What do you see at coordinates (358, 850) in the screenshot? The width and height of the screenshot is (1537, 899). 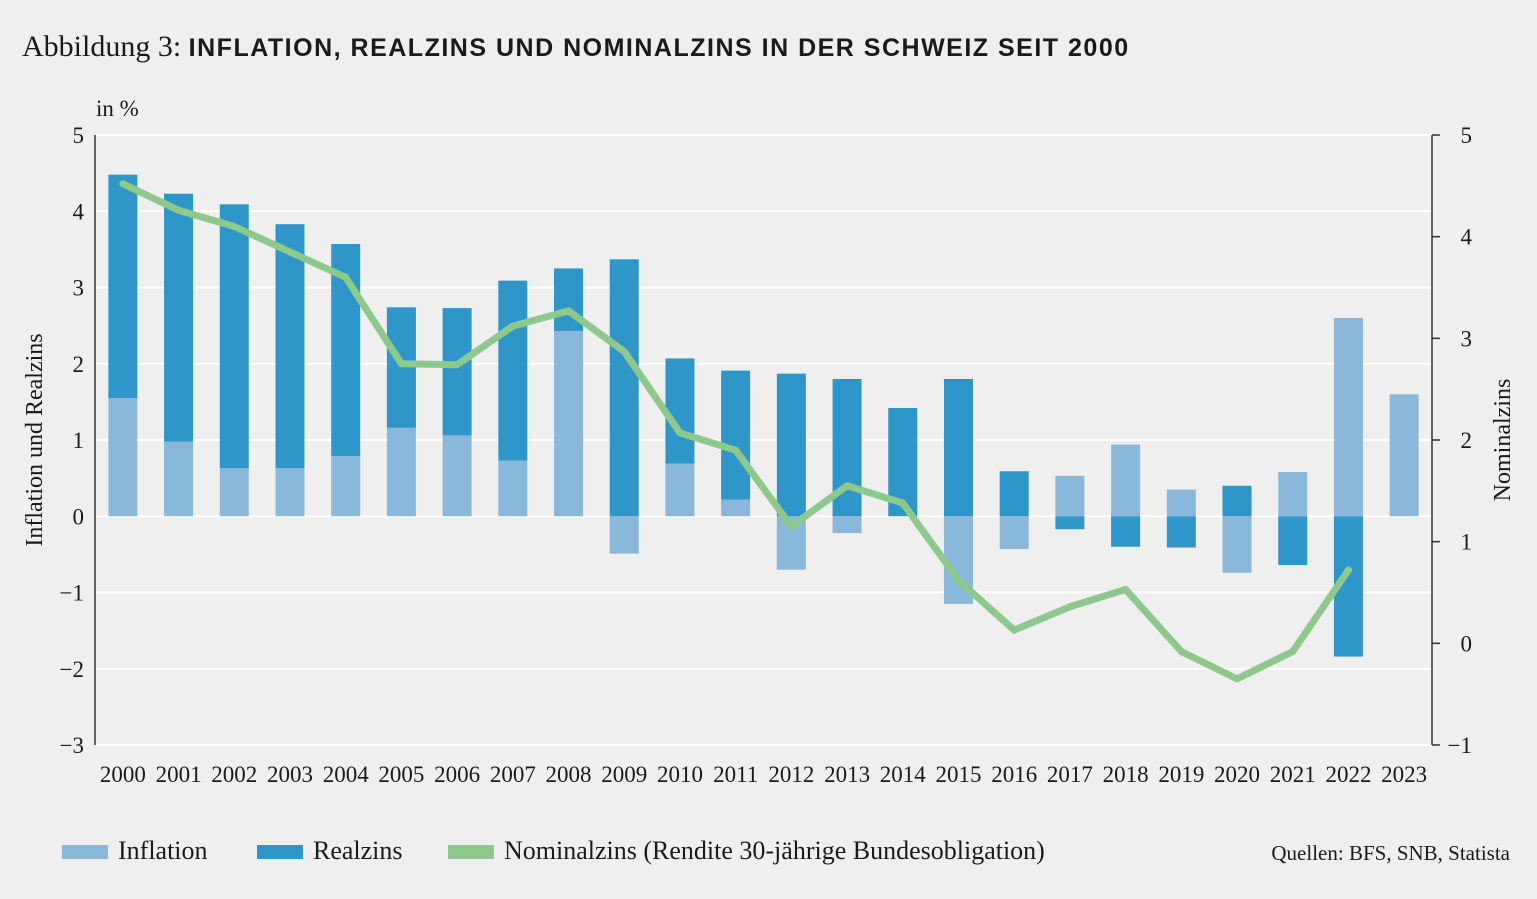 I see `legend-label-realzins: Realzins` at bounding box center [358, 850].